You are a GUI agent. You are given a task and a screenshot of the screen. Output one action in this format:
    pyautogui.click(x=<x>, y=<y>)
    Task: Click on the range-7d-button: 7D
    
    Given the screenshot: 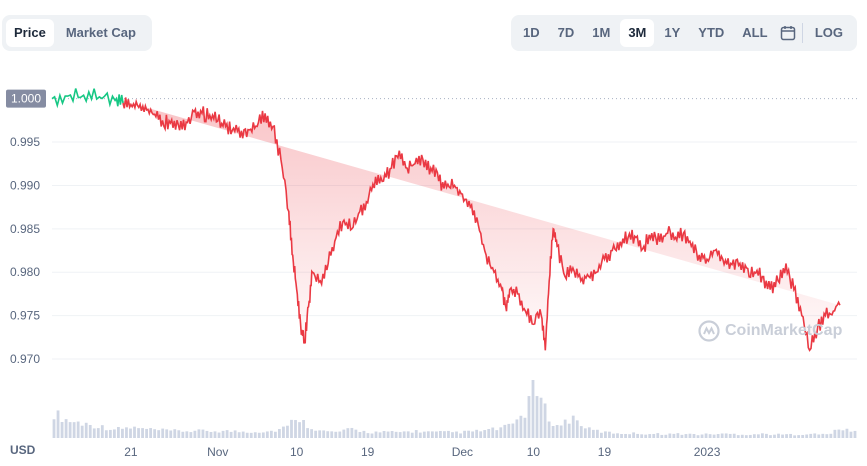 What is the action you would take?
    pyautogui.click(x=566, y=32)
    